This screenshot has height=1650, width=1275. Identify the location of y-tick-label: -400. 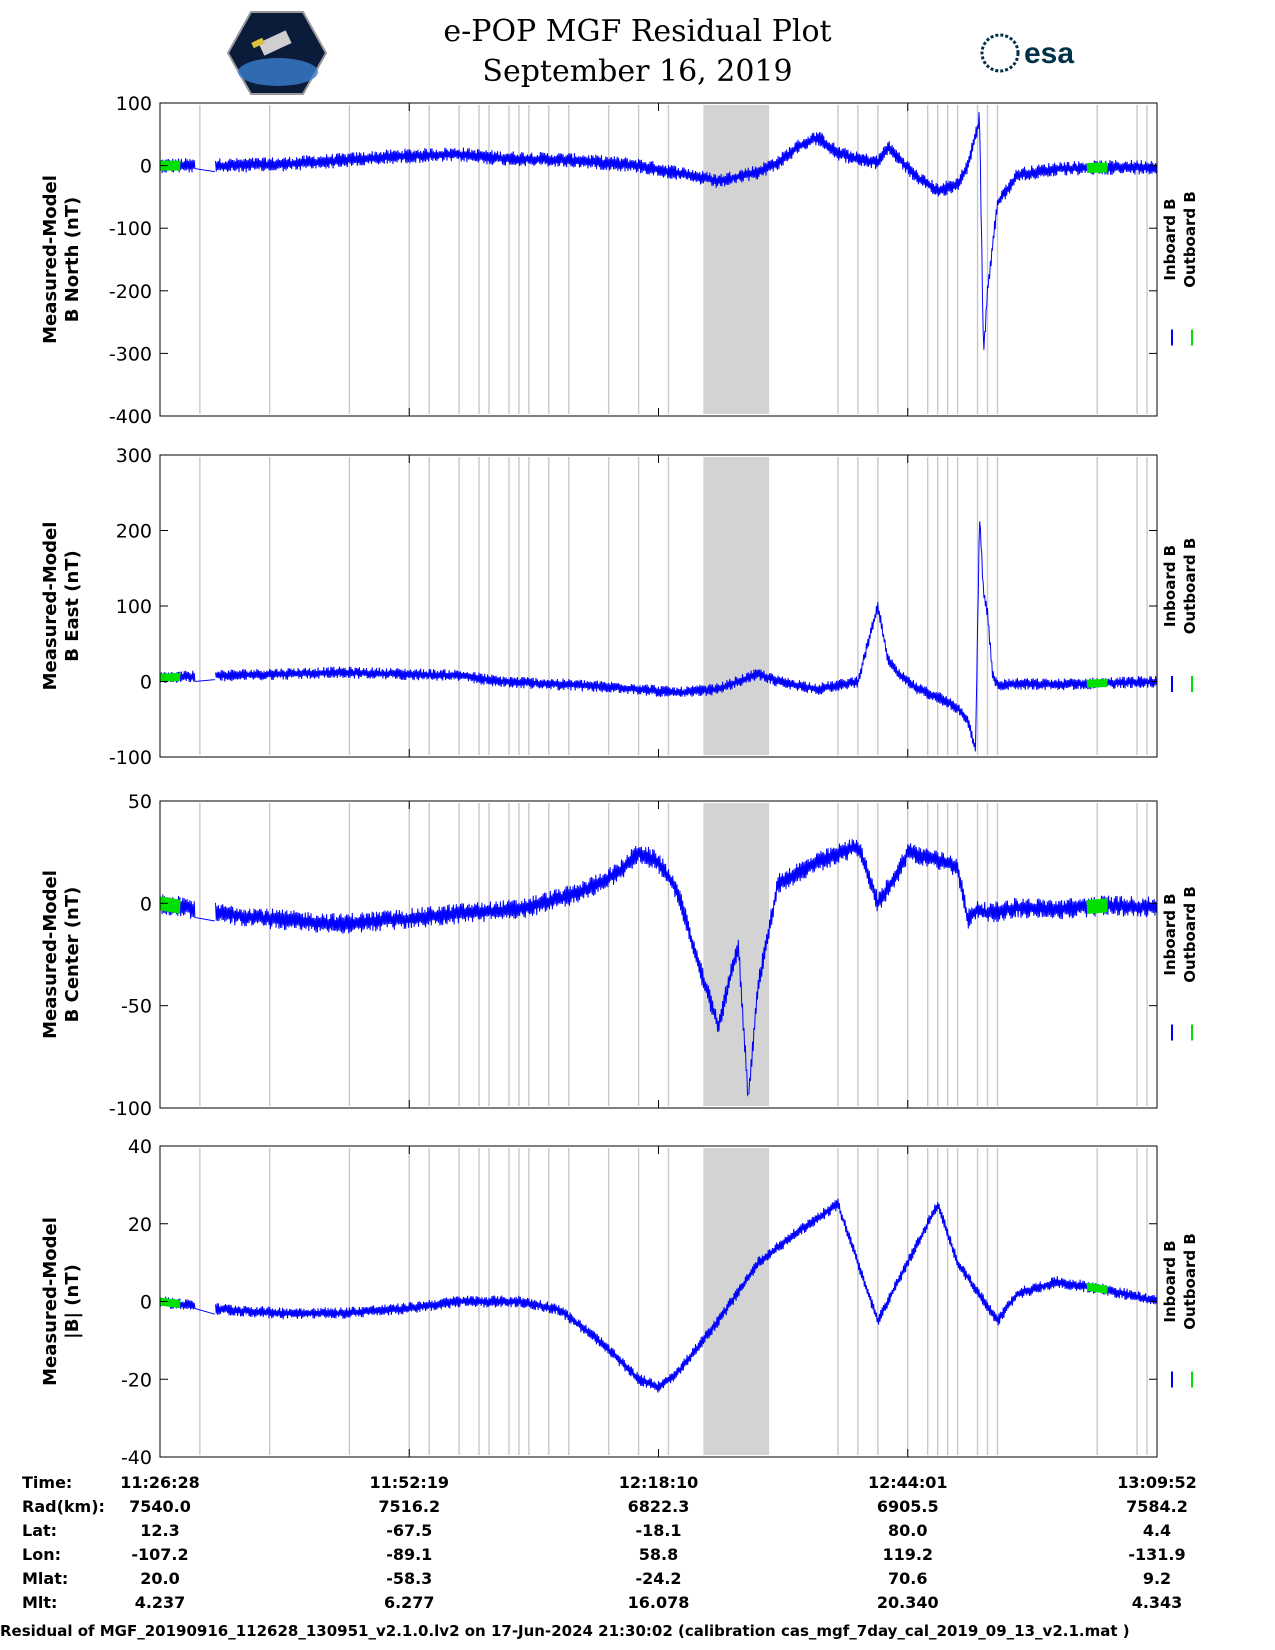
(130, 417).